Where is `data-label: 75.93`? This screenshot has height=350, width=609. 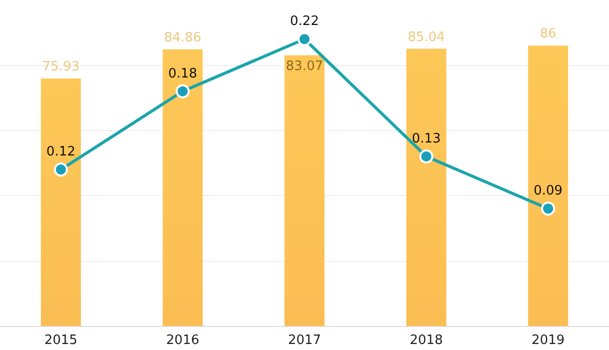
data-label: 75.93 is located at coordinates (61, 66).